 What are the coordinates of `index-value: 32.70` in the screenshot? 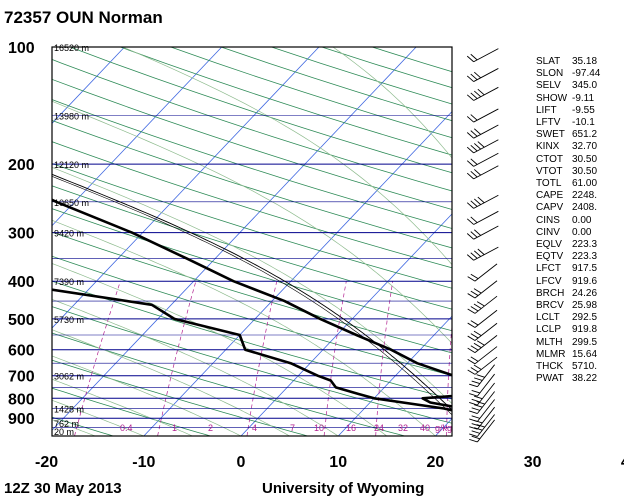 It's located at (585, 147).